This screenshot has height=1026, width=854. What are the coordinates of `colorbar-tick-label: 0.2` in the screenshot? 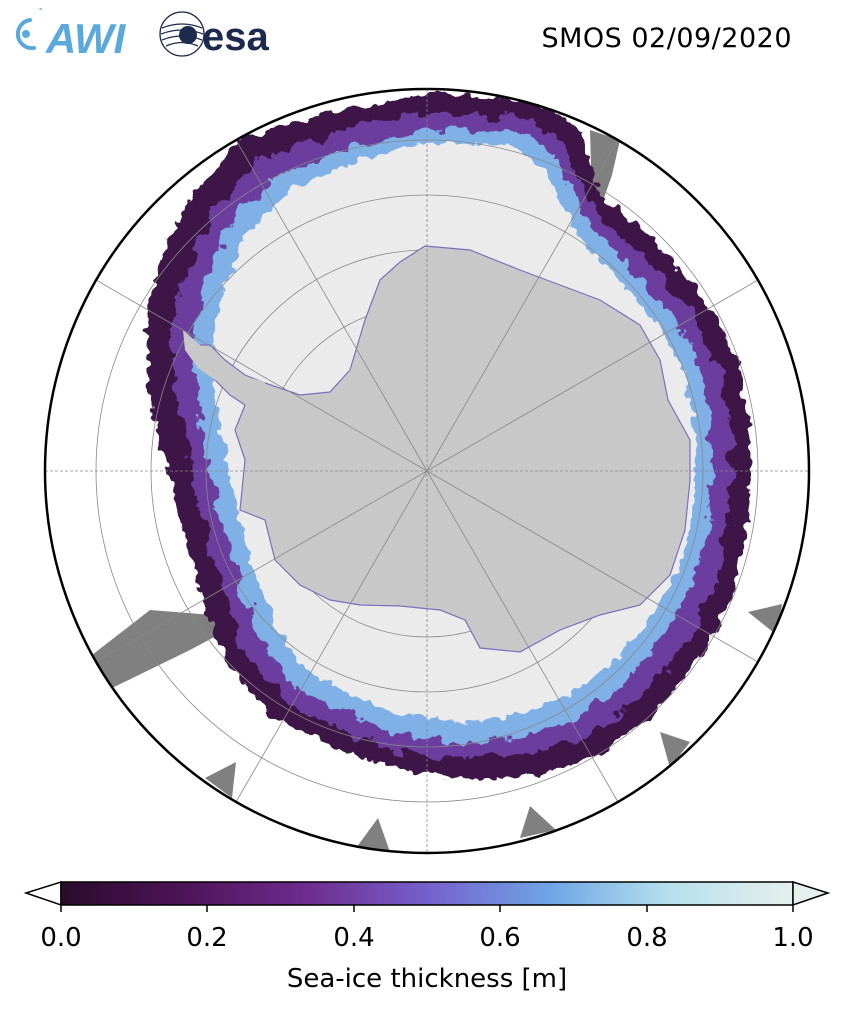 It's located at (207, 938).